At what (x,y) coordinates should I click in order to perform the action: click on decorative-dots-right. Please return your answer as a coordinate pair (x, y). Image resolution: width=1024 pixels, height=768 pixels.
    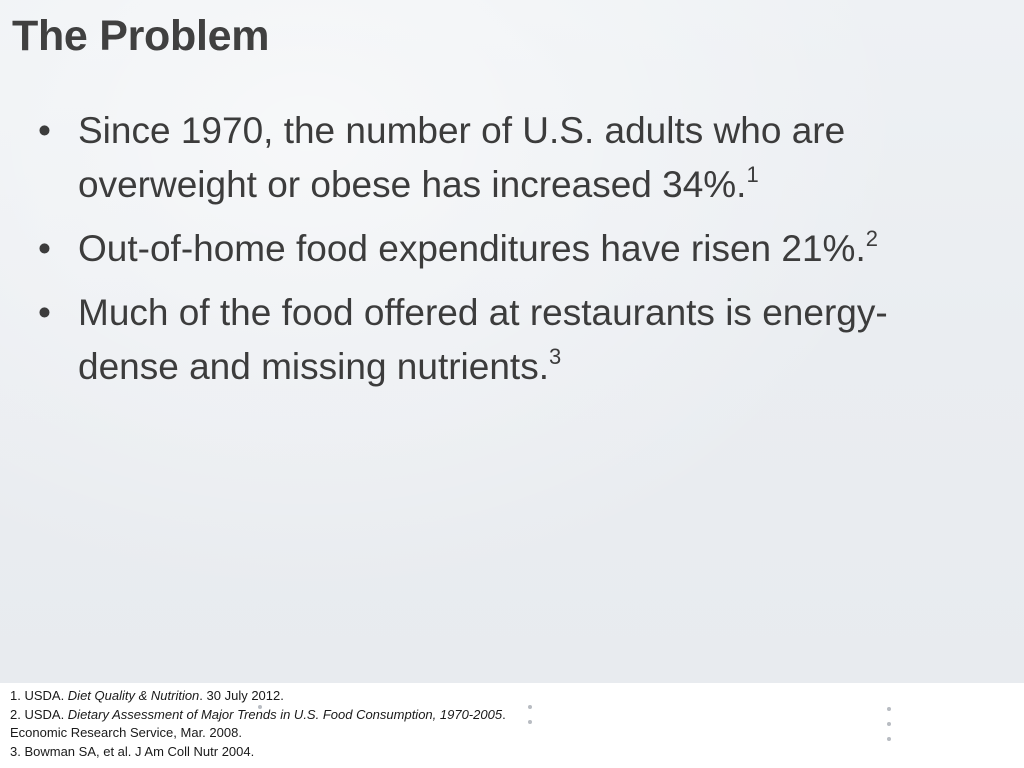
    Looking at the image, I should click on (889, 729).